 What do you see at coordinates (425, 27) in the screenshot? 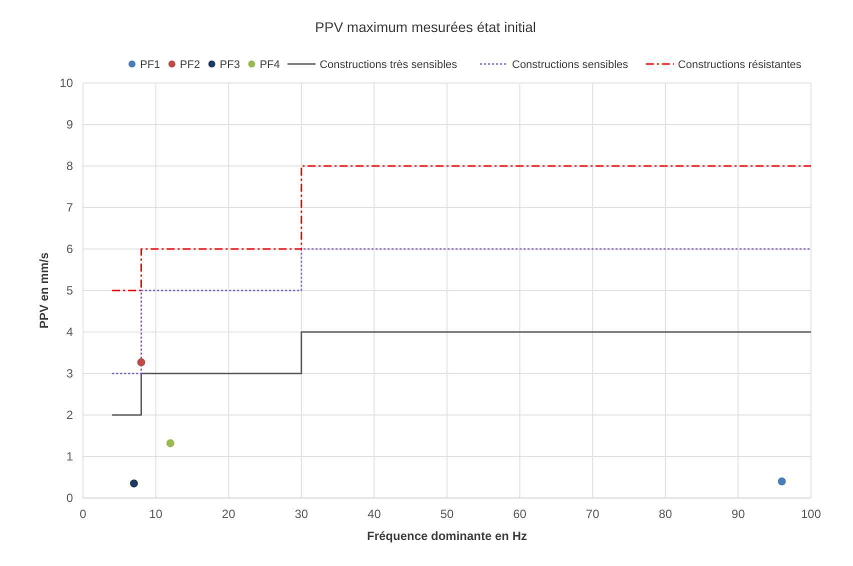
I see `chart-title: PPV maximum mesurées état initial` at bounding box center [425, 27].